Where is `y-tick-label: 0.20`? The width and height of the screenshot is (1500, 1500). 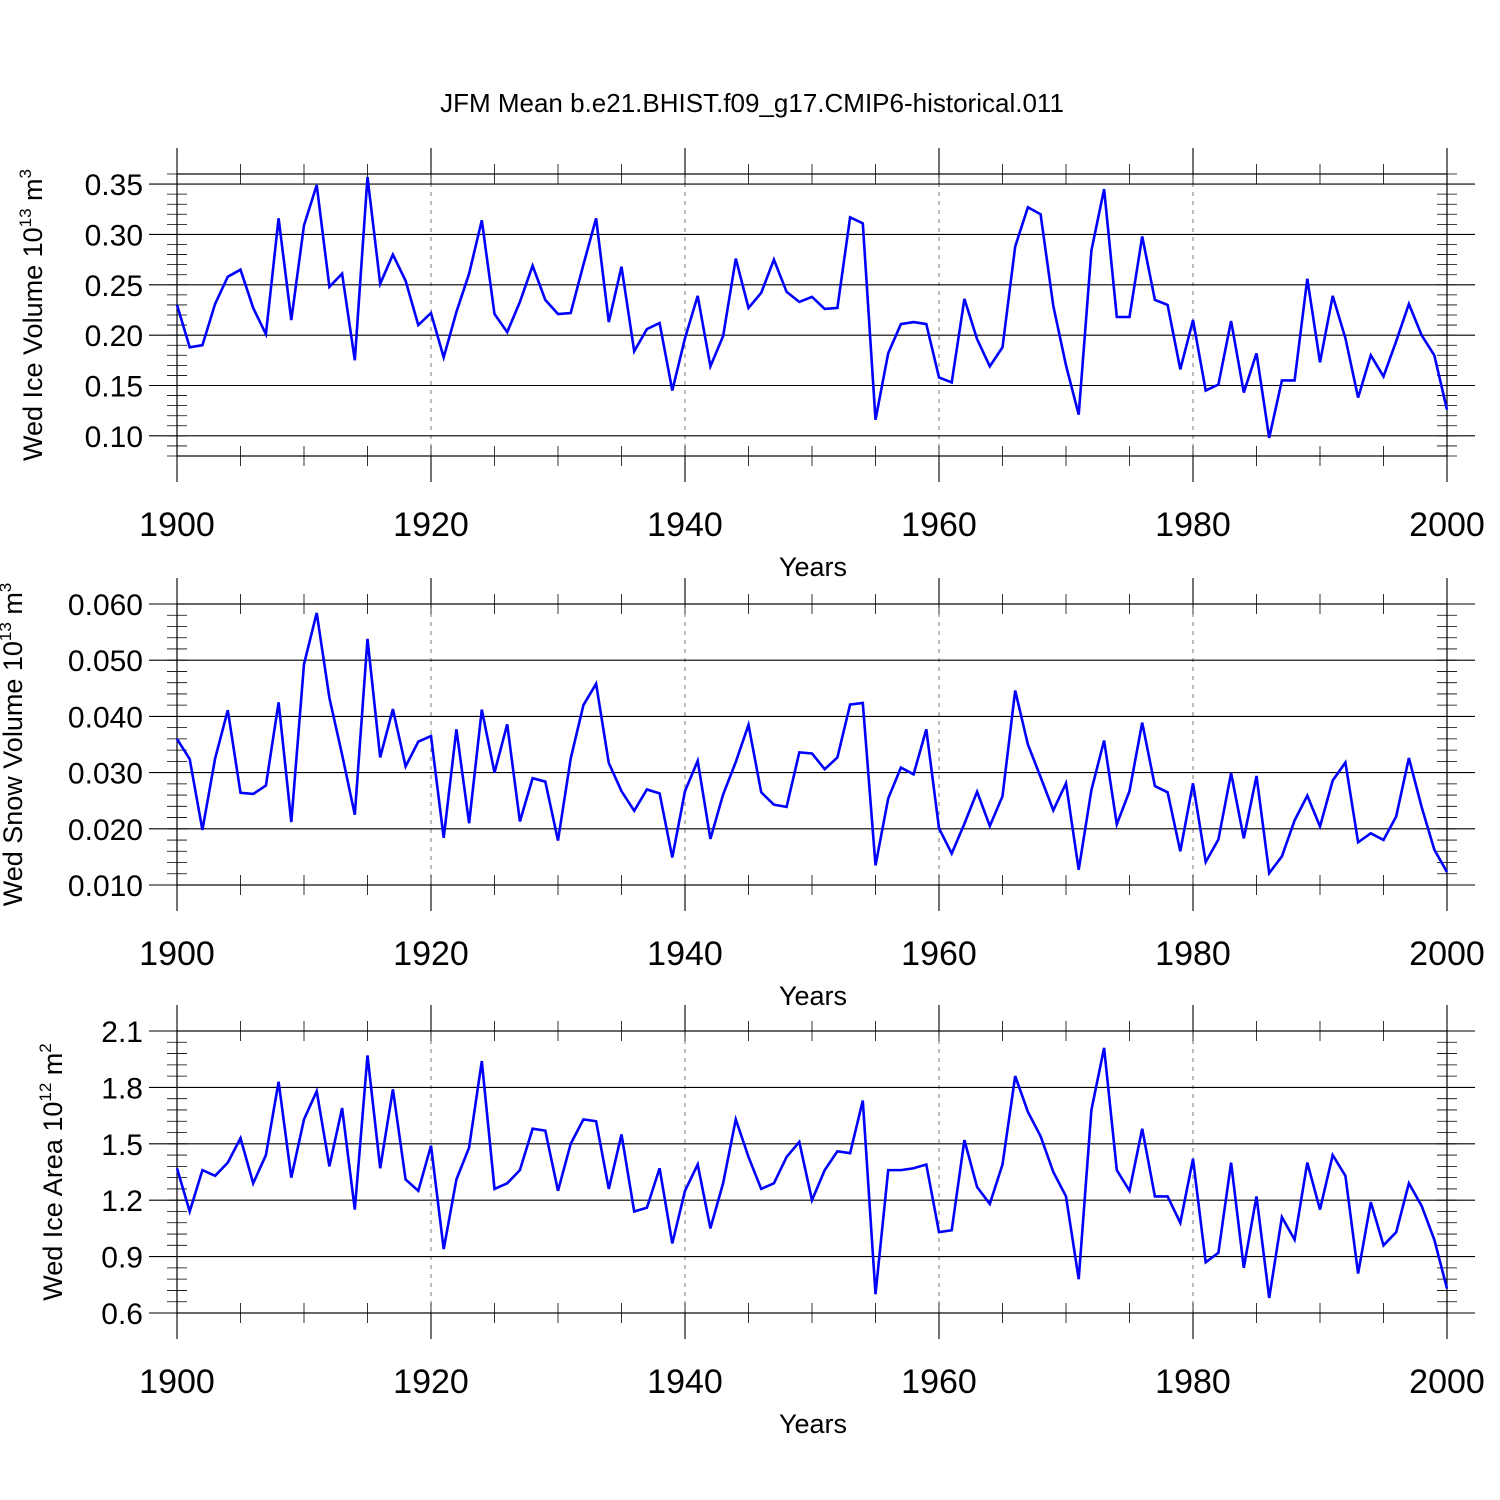 y-tick-label: 0.20 is located at coordinates (114, 336).